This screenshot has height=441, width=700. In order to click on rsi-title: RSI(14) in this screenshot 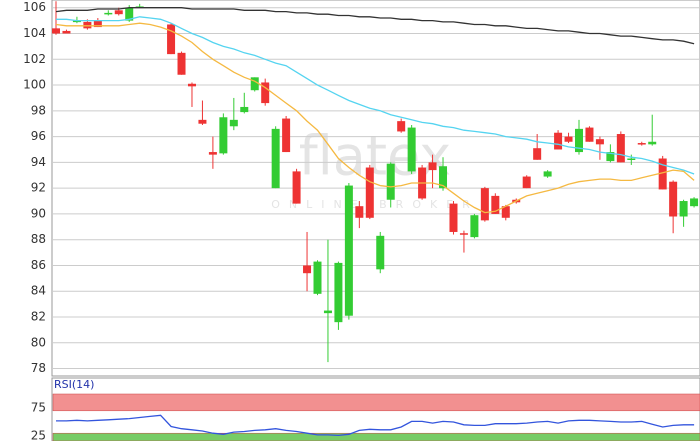, I will do `click(74, 384)`.